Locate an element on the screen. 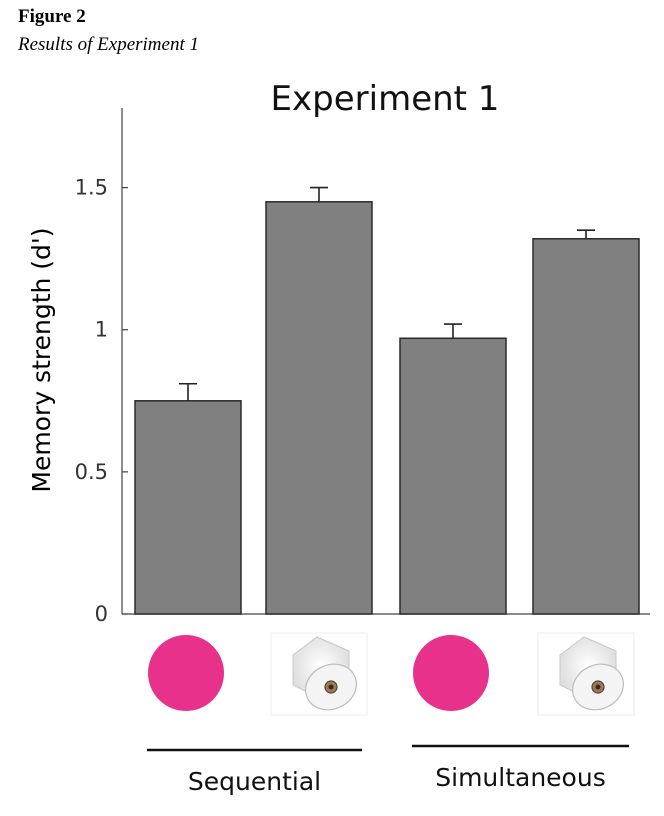 The image size is (664, 816). chart-title: Experiment 1 is located at coordinates (385, 99).